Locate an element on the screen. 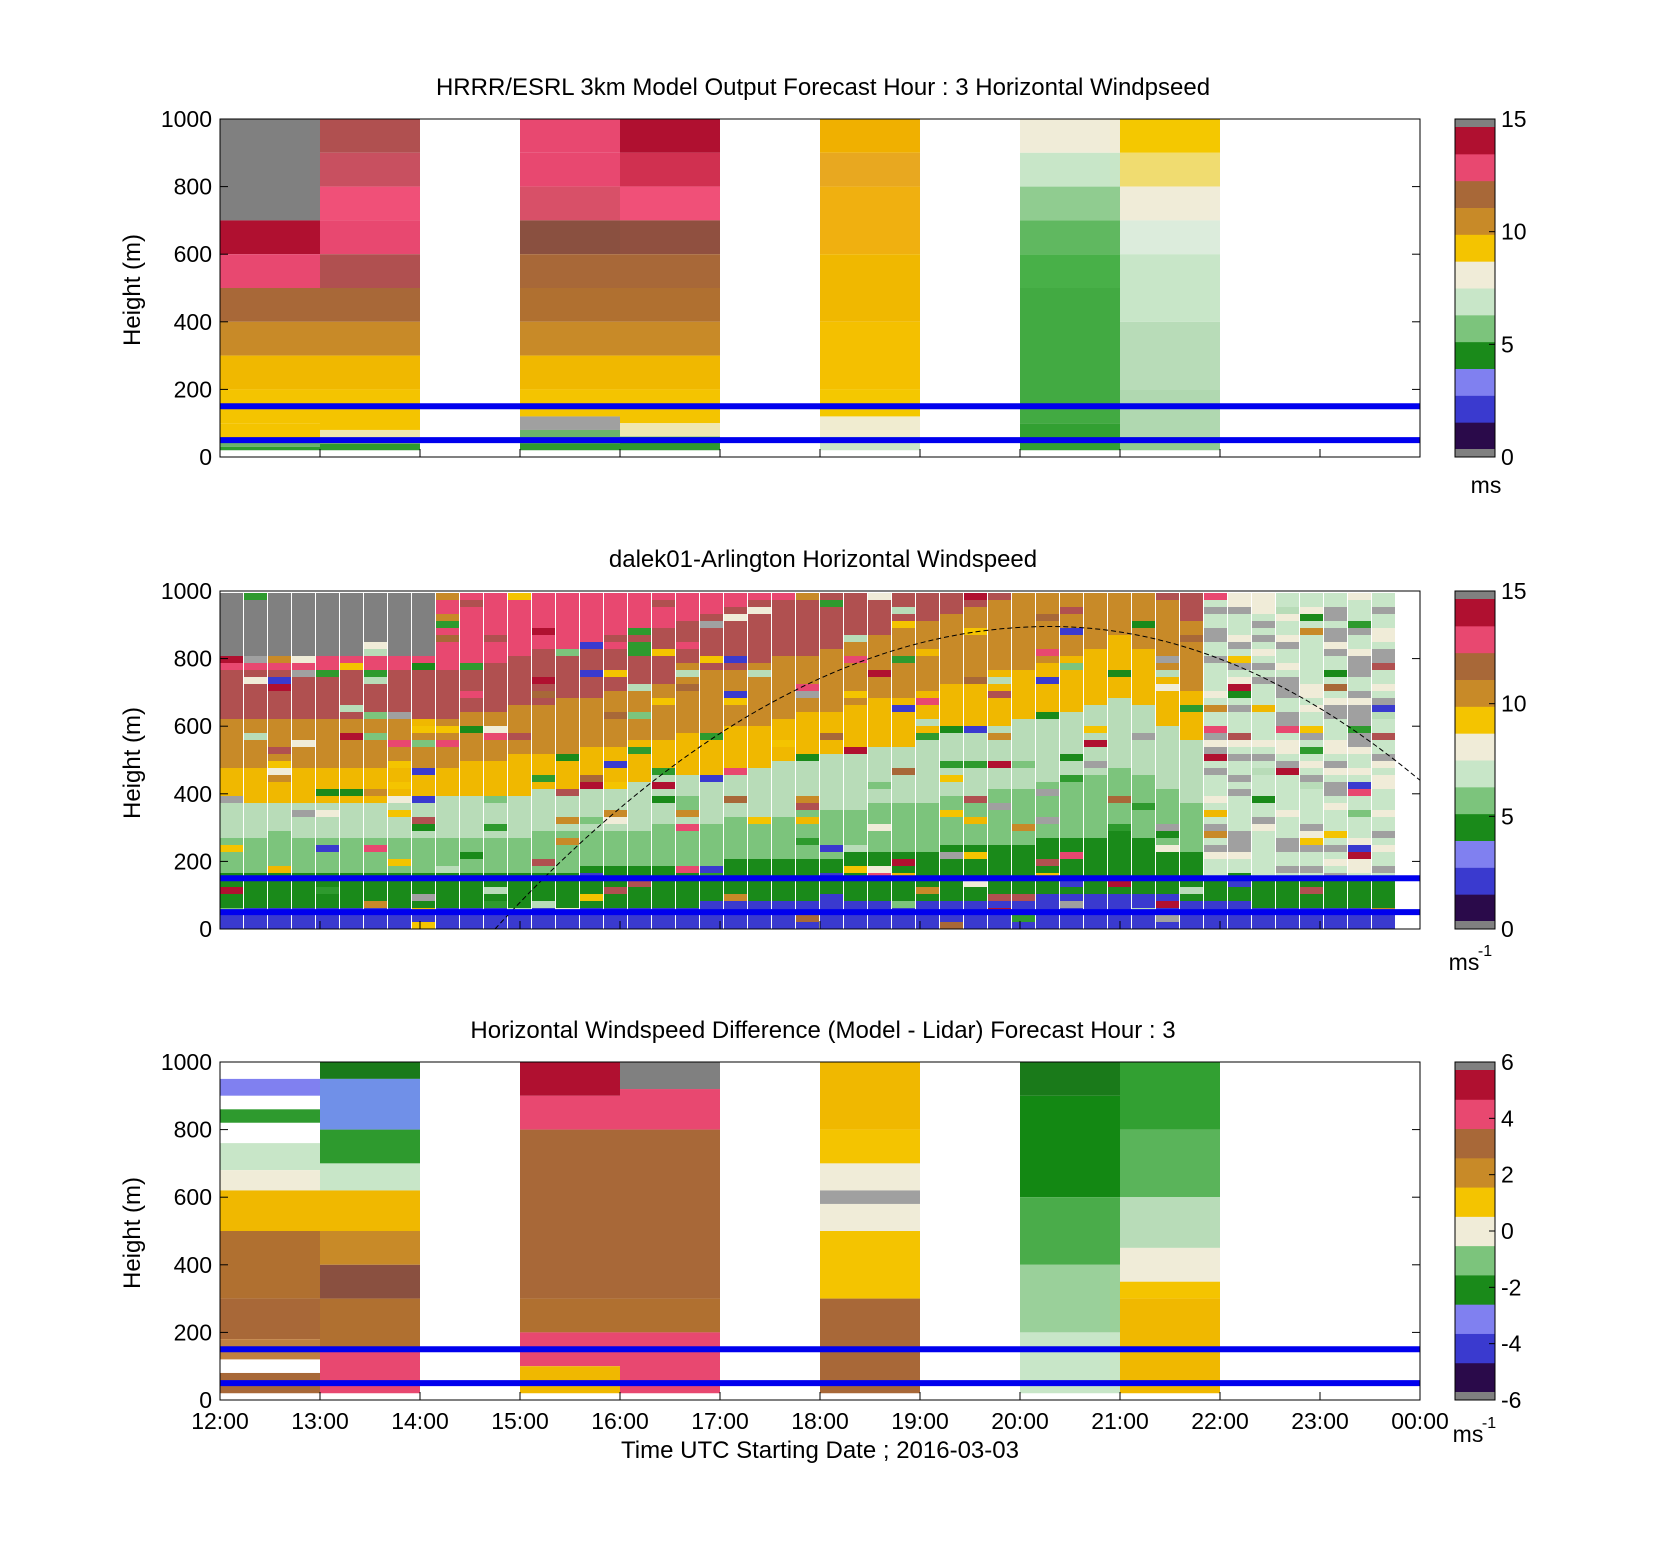  y-tick-label: 1000 is located at coordinates (186, 1062).